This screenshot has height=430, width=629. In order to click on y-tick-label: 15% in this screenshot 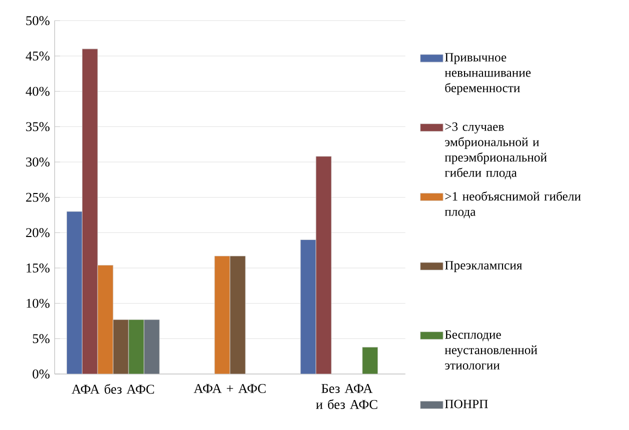, I will do `click(38, 268)`.